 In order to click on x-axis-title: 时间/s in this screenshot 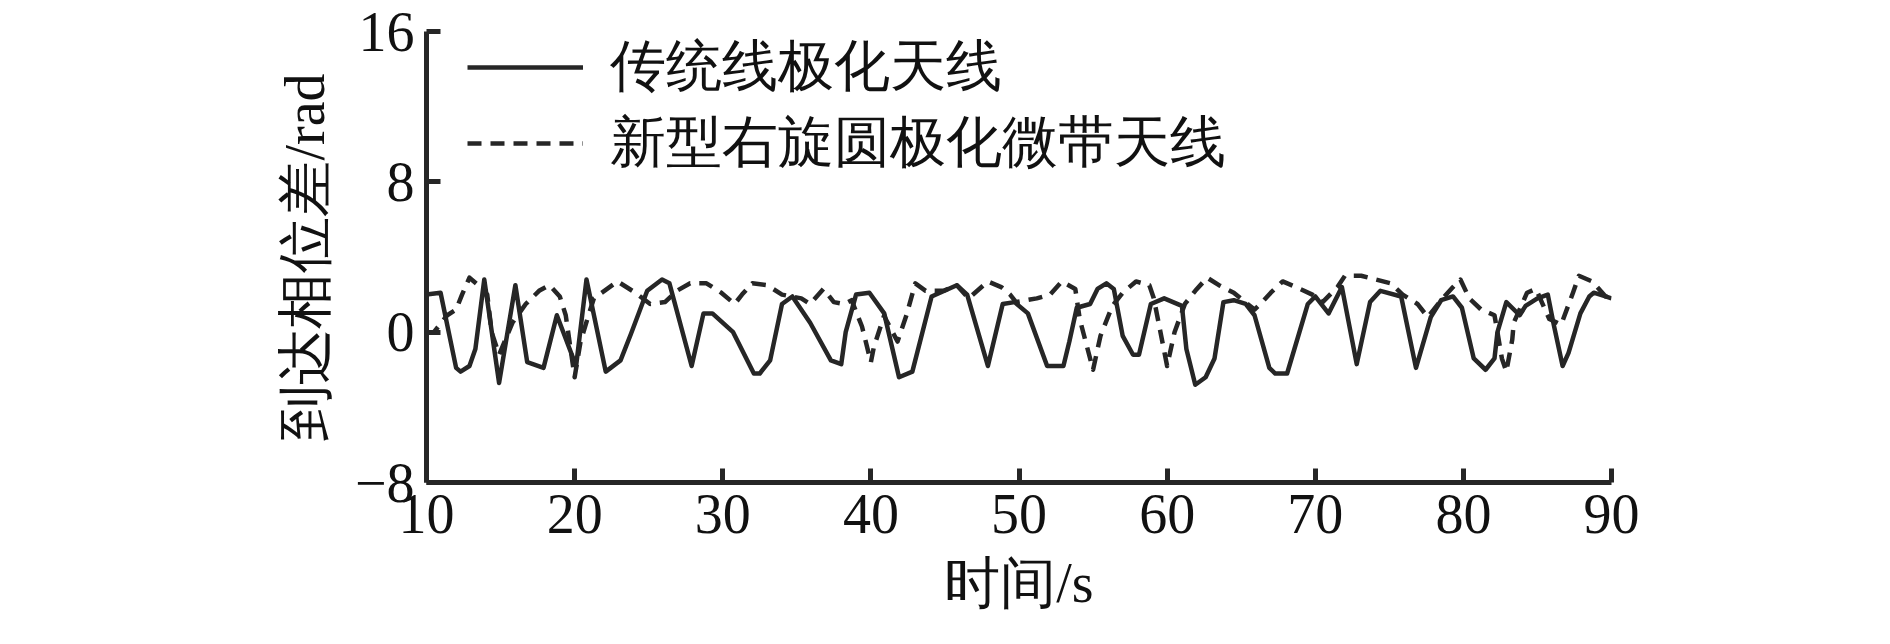, I will do `click(1019, 582)`.